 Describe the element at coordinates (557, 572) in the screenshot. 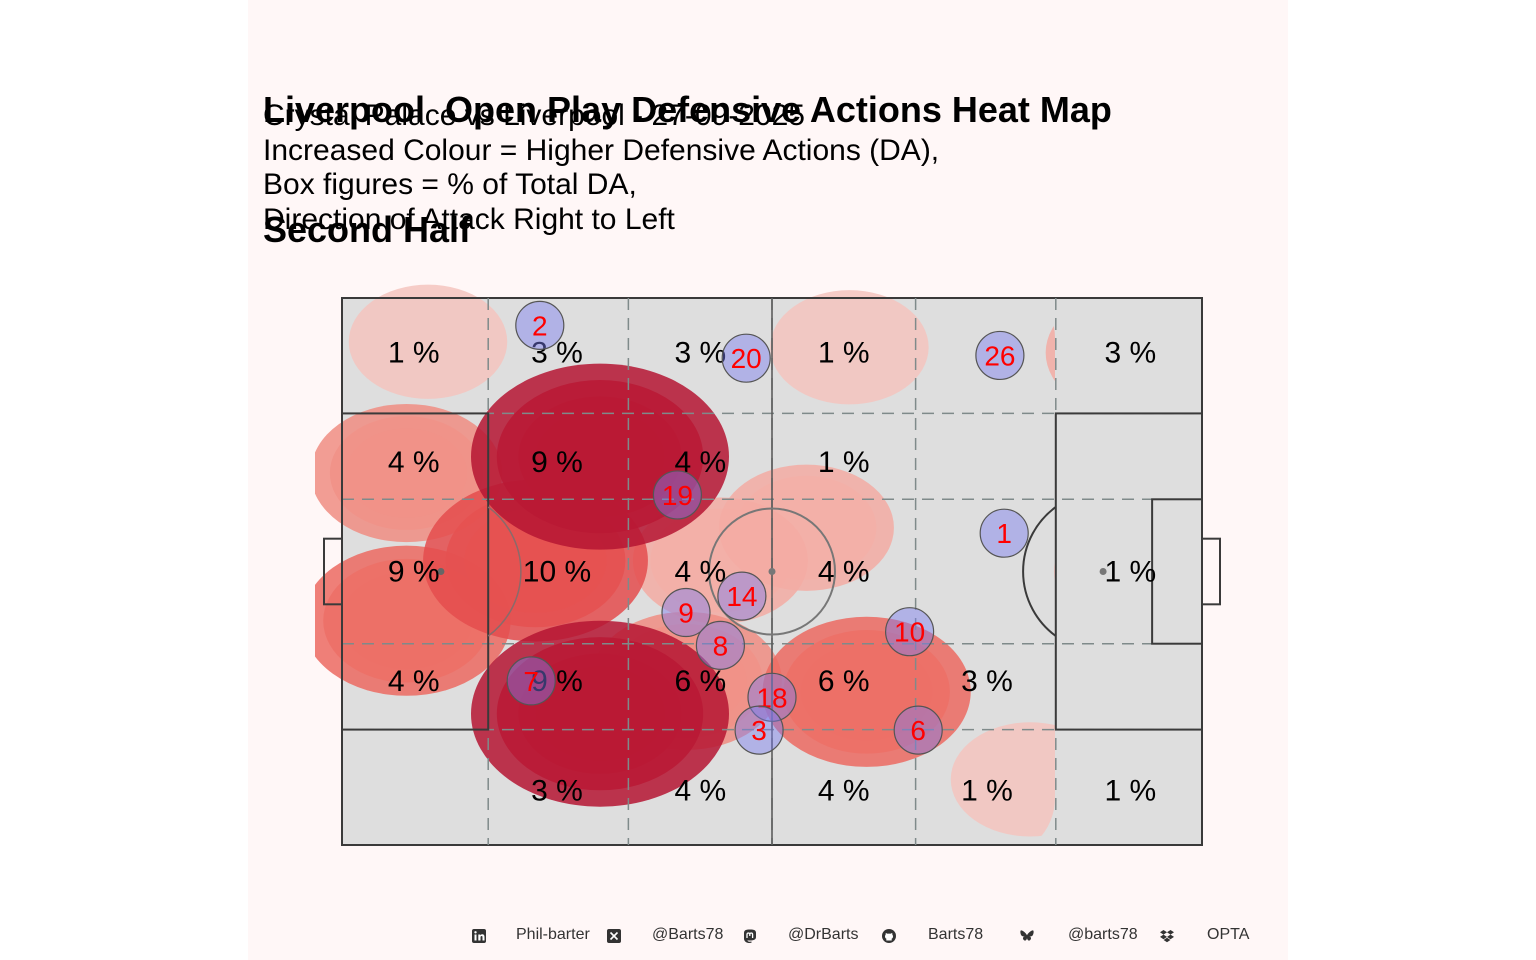

I see `zone-label-r2-c1: 10 %` at that location.